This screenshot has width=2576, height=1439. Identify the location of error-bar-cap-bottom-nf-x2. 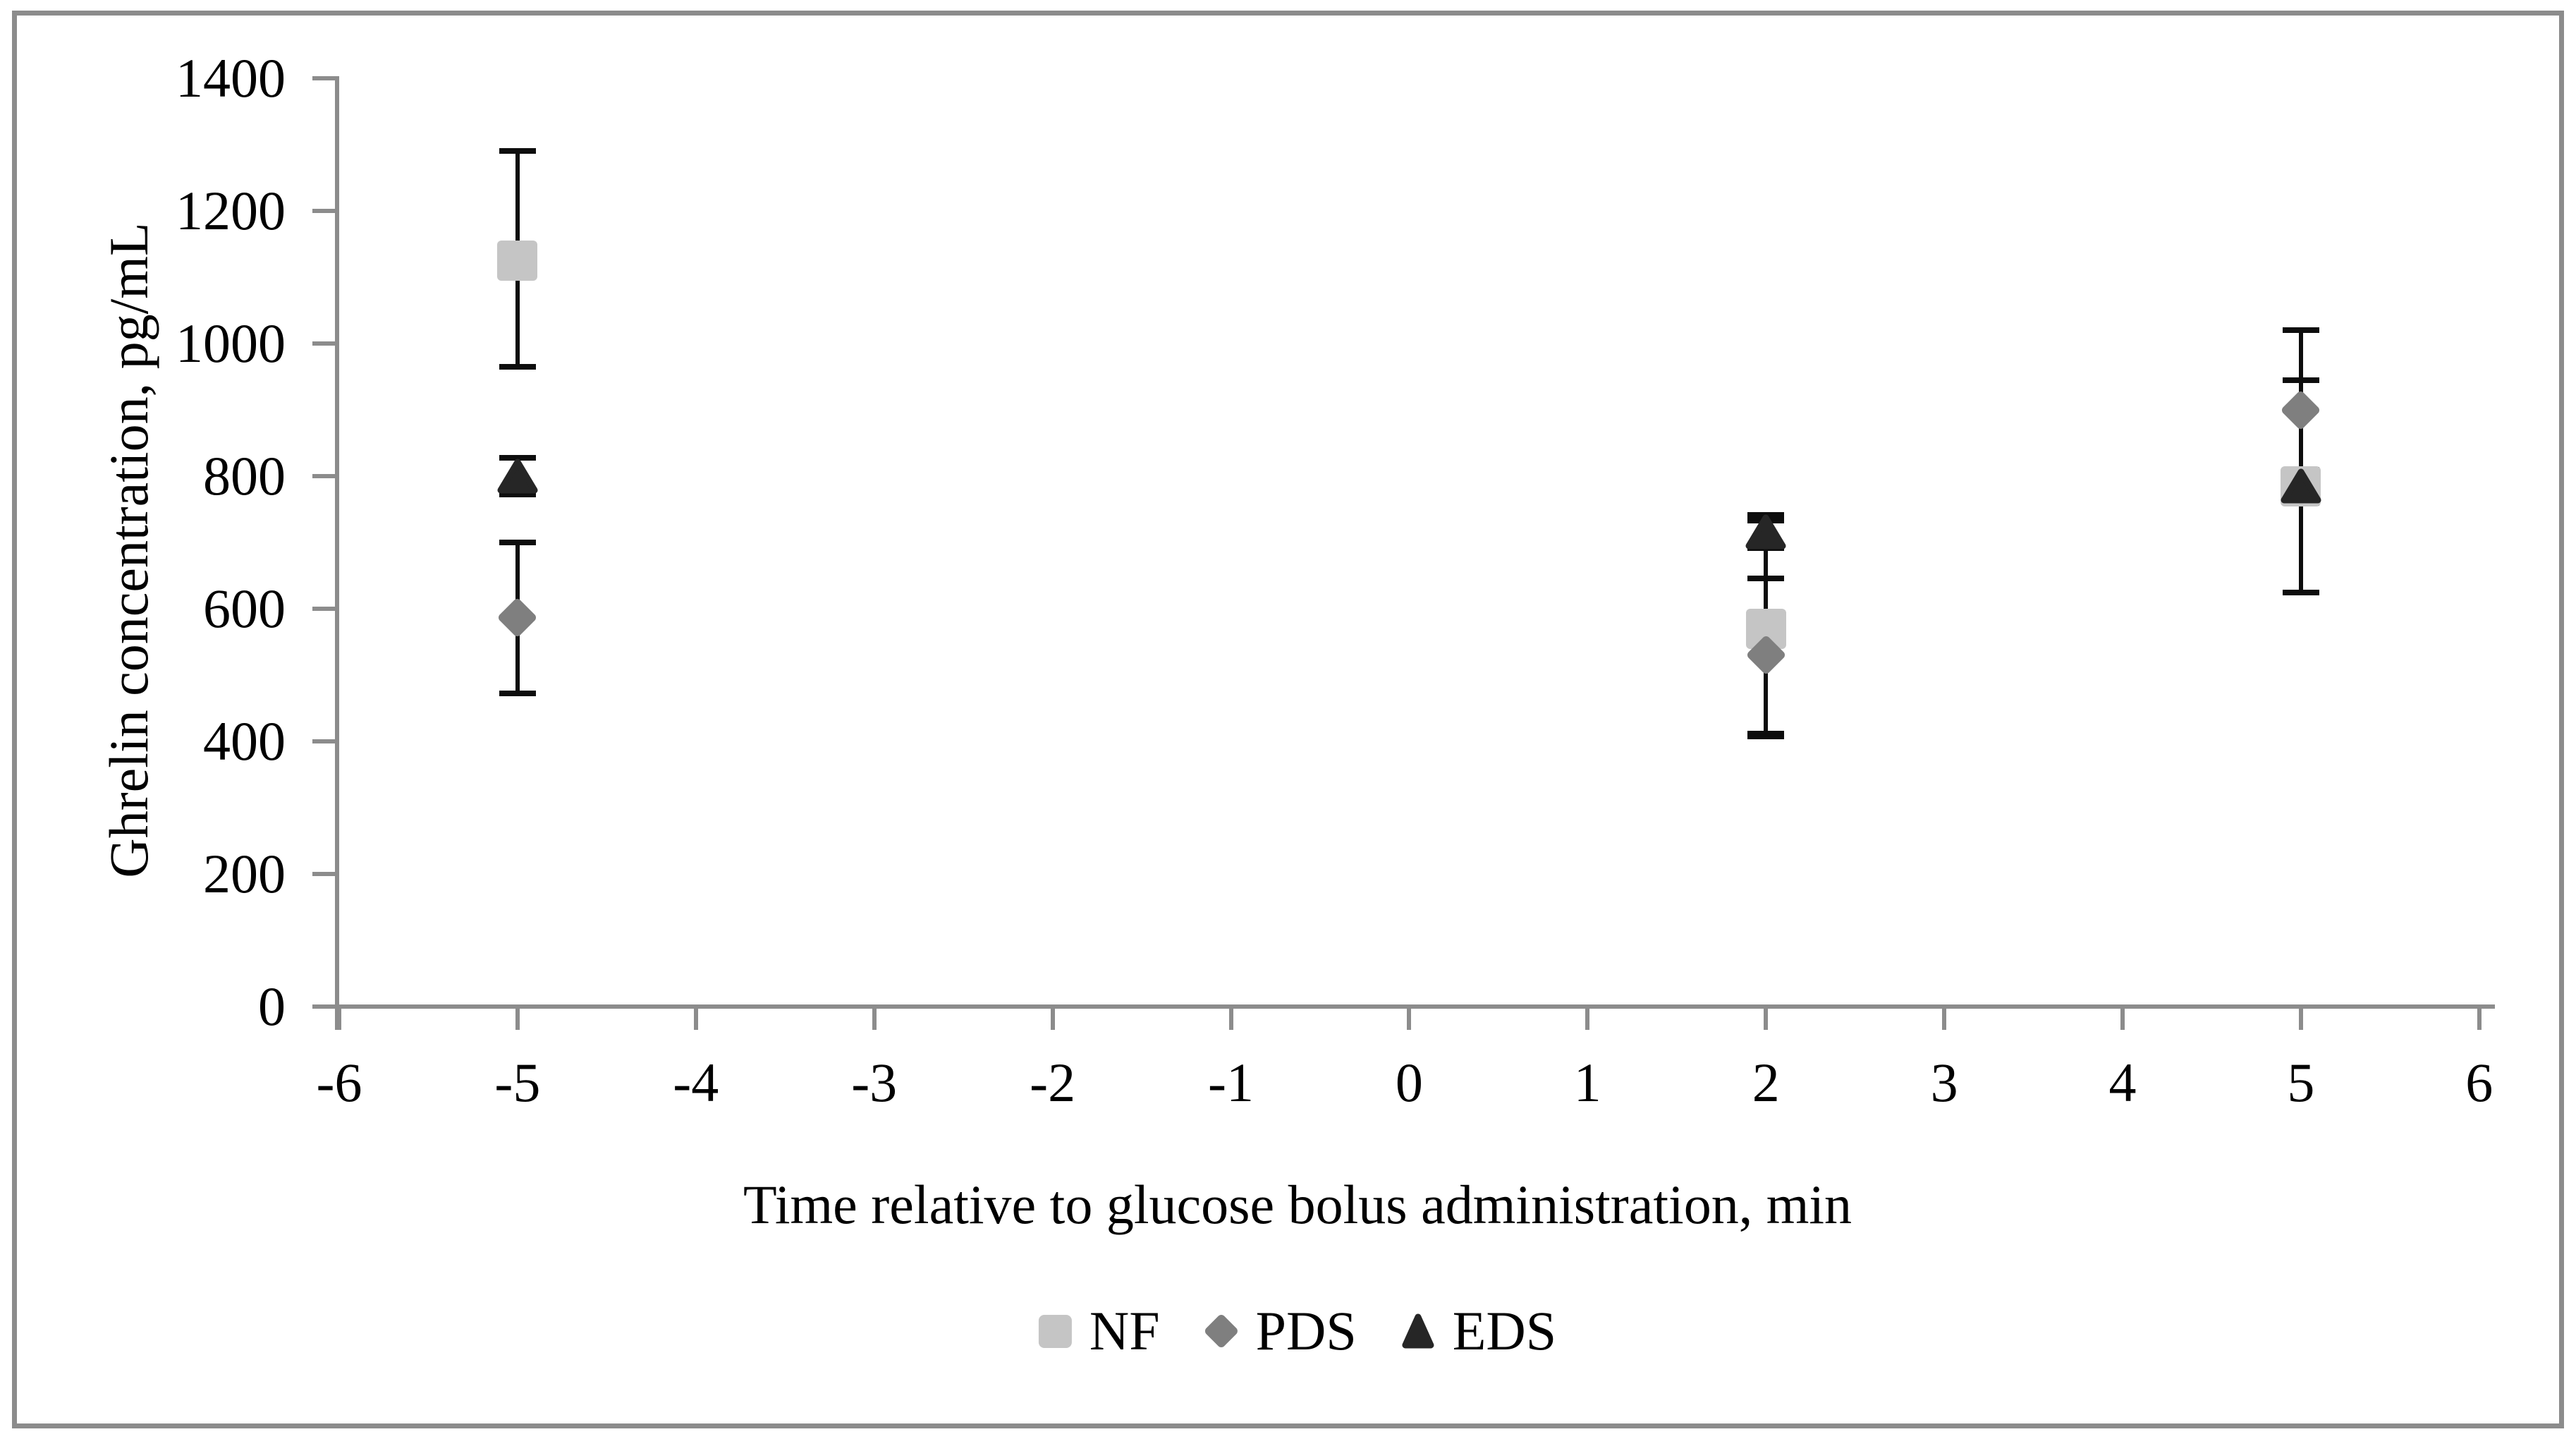
(1766, 737).